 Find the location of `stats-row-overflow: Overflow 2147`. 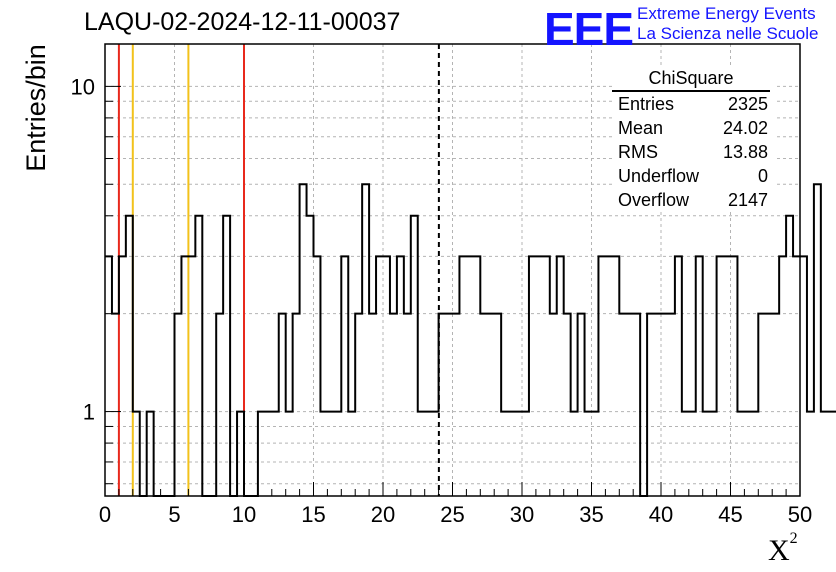

stats-row-overflow: Overflow 2147 is located at coordinates (694, 200).